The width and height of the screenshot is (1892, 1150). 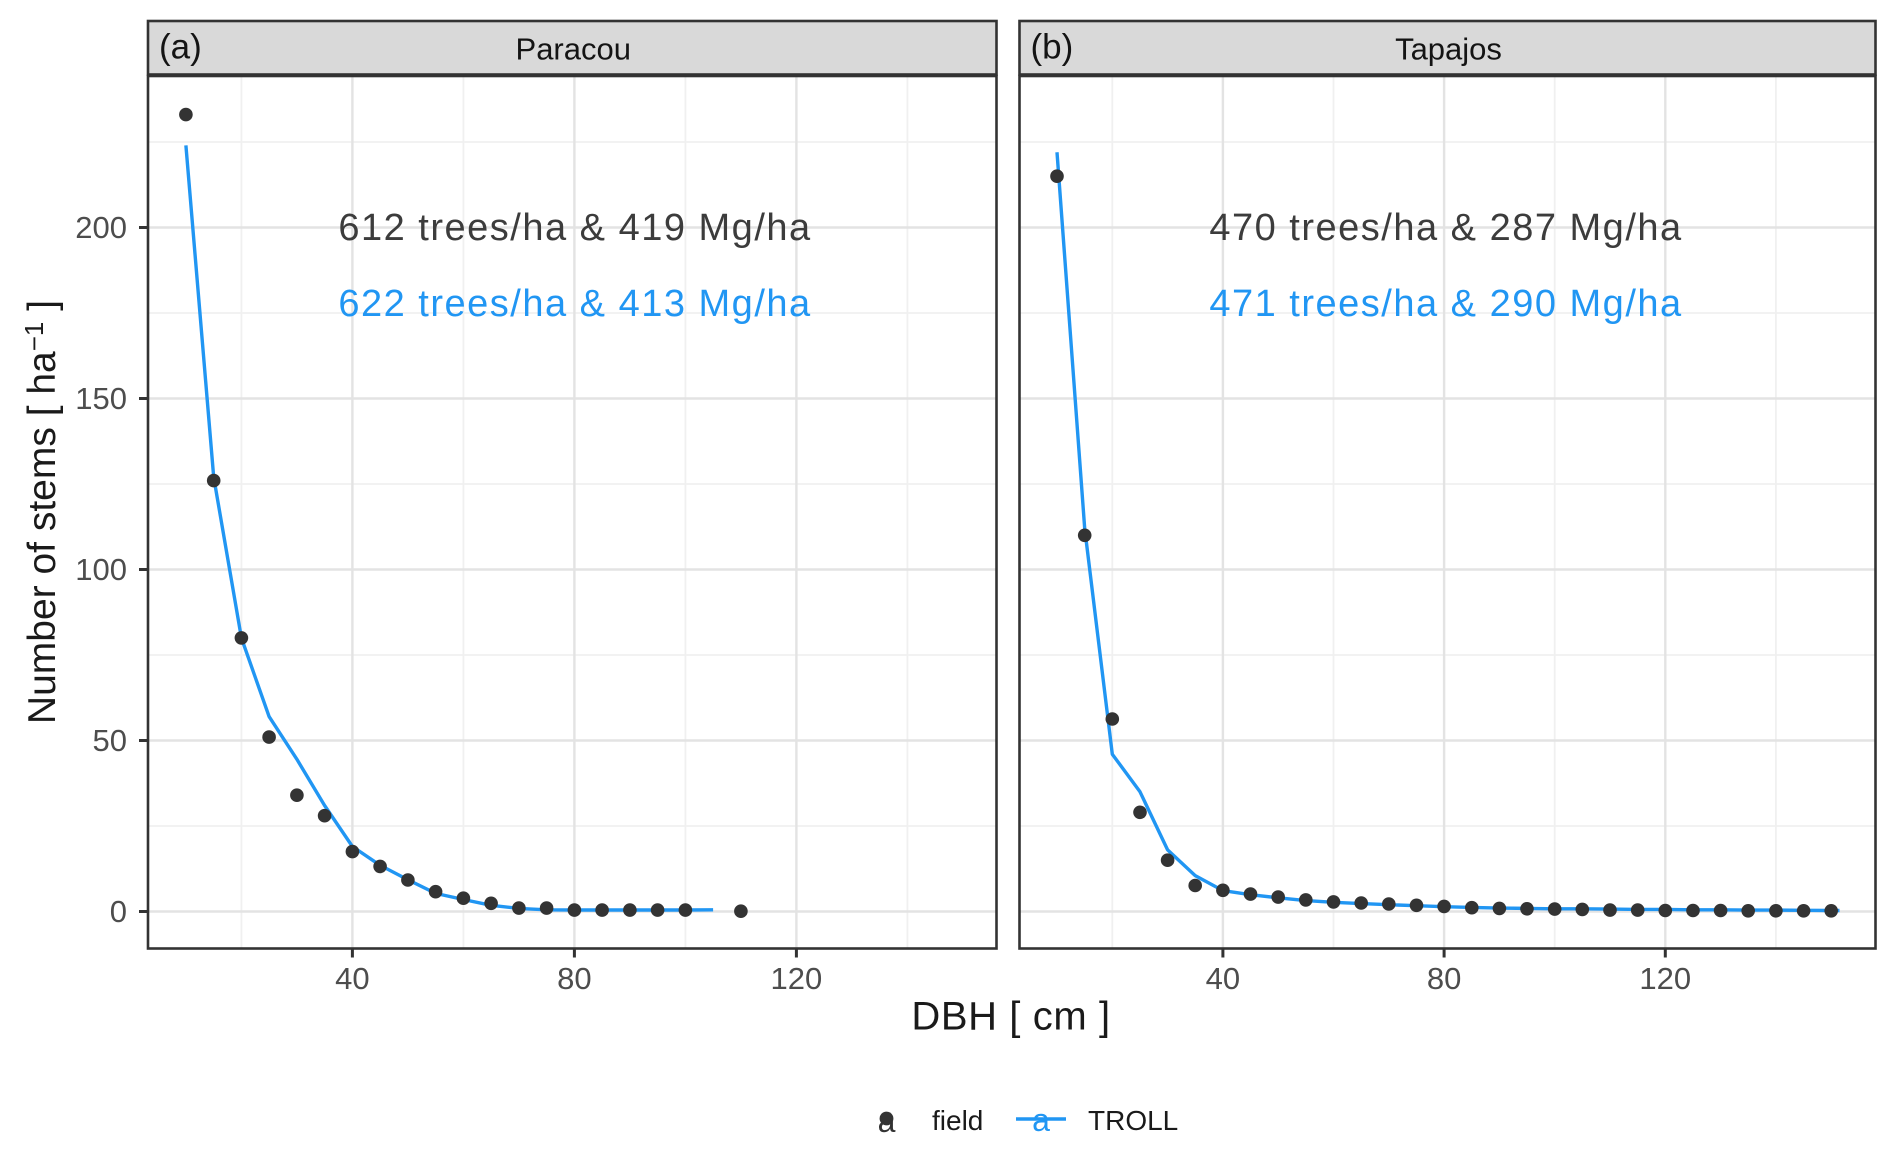 What do you see at coordinates (957, 1120) in the screenshot?
I see `svg-text: field` at bounding box center [957, 1120].